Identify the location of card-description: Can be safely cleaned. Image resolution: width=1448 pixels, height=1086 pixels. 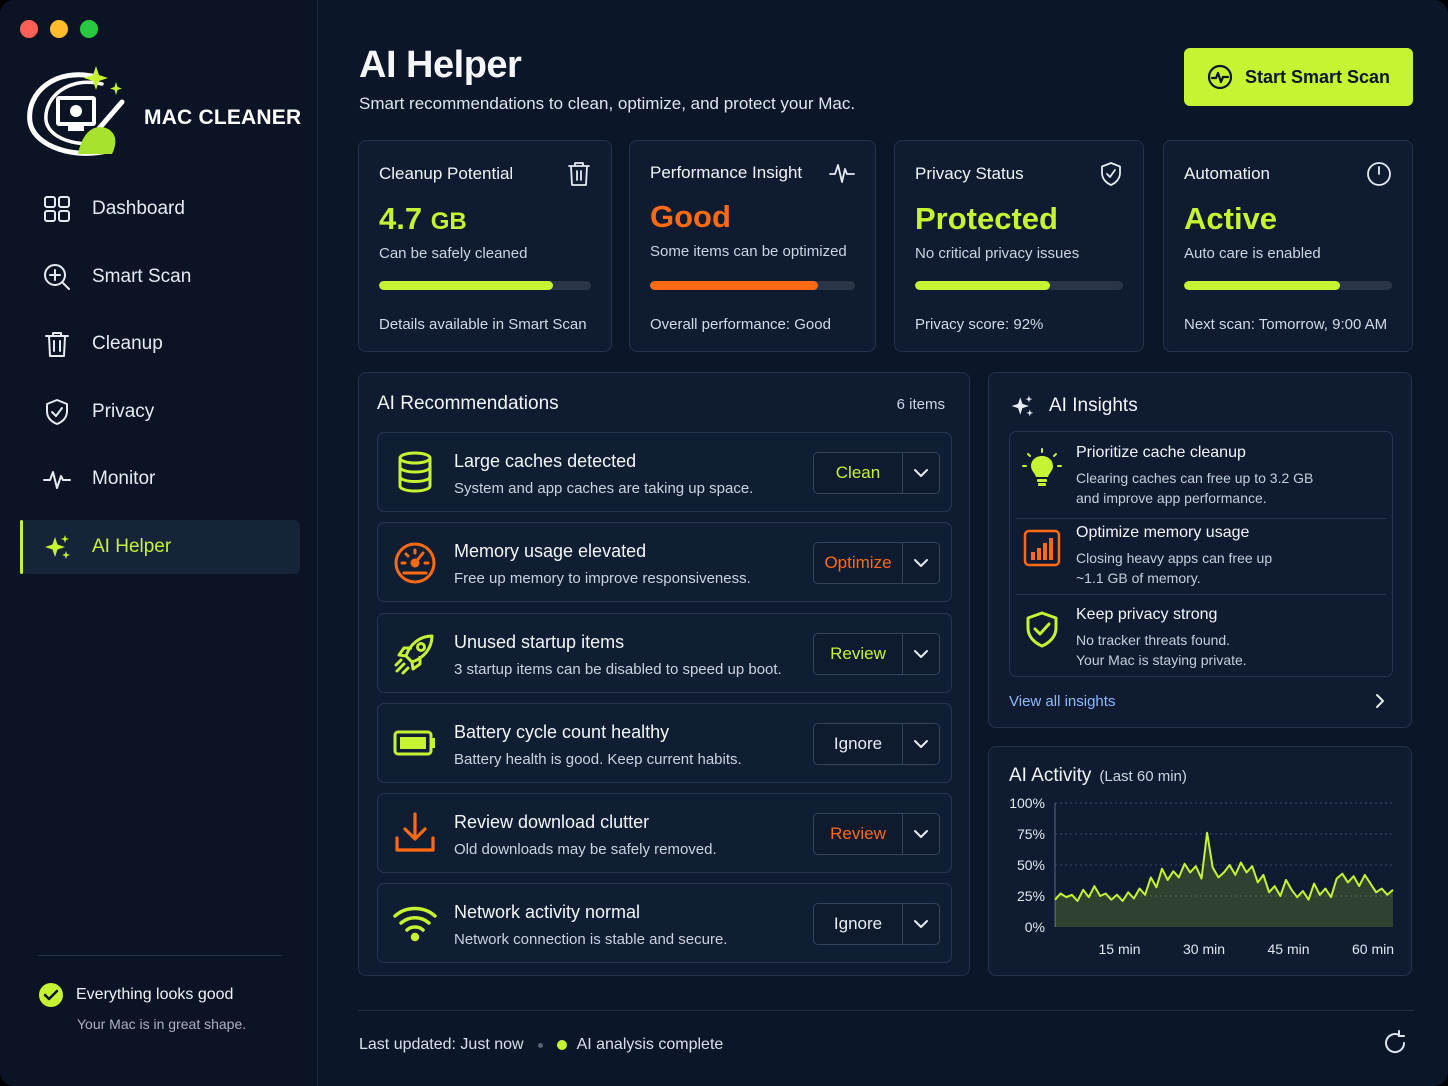
(453, 253).